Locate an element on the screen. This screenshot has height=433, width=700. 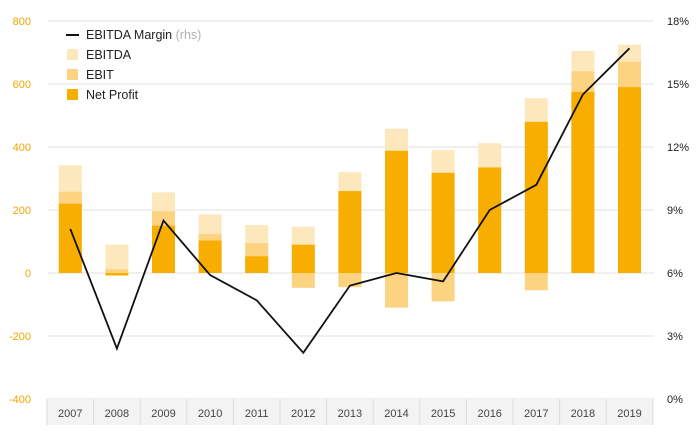
y-axis-tick-label: 0 is located at coordinates (28, 274).